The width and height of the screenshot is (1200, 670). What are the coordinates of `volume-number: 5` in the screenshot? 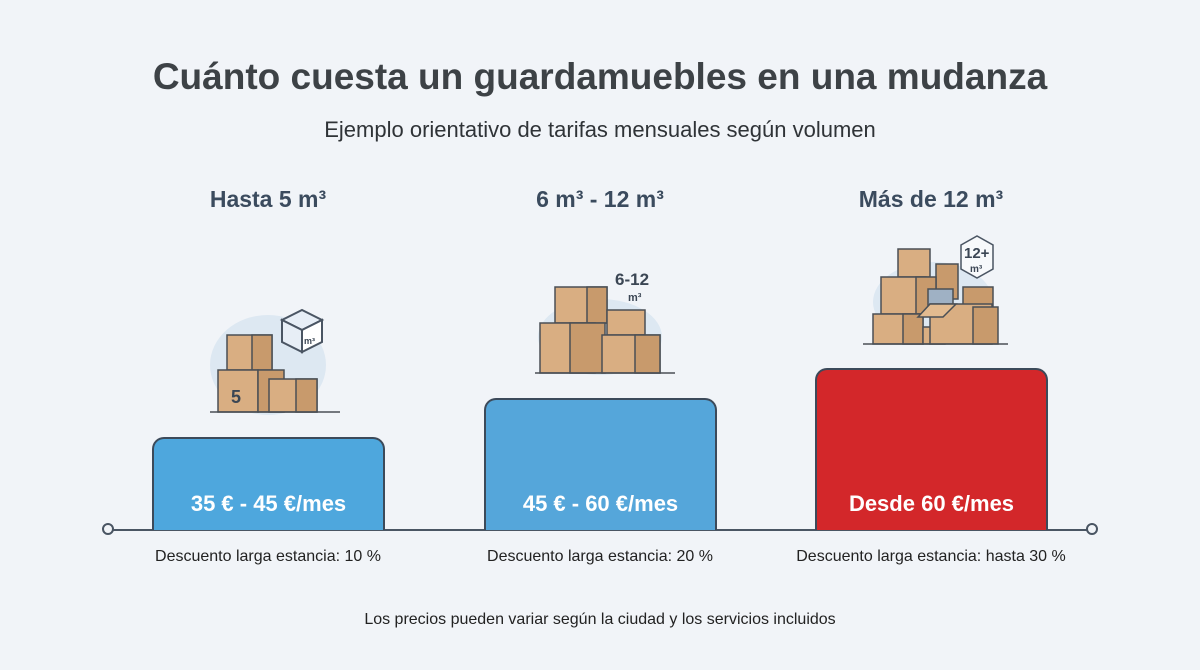 It's located at (236, 397).